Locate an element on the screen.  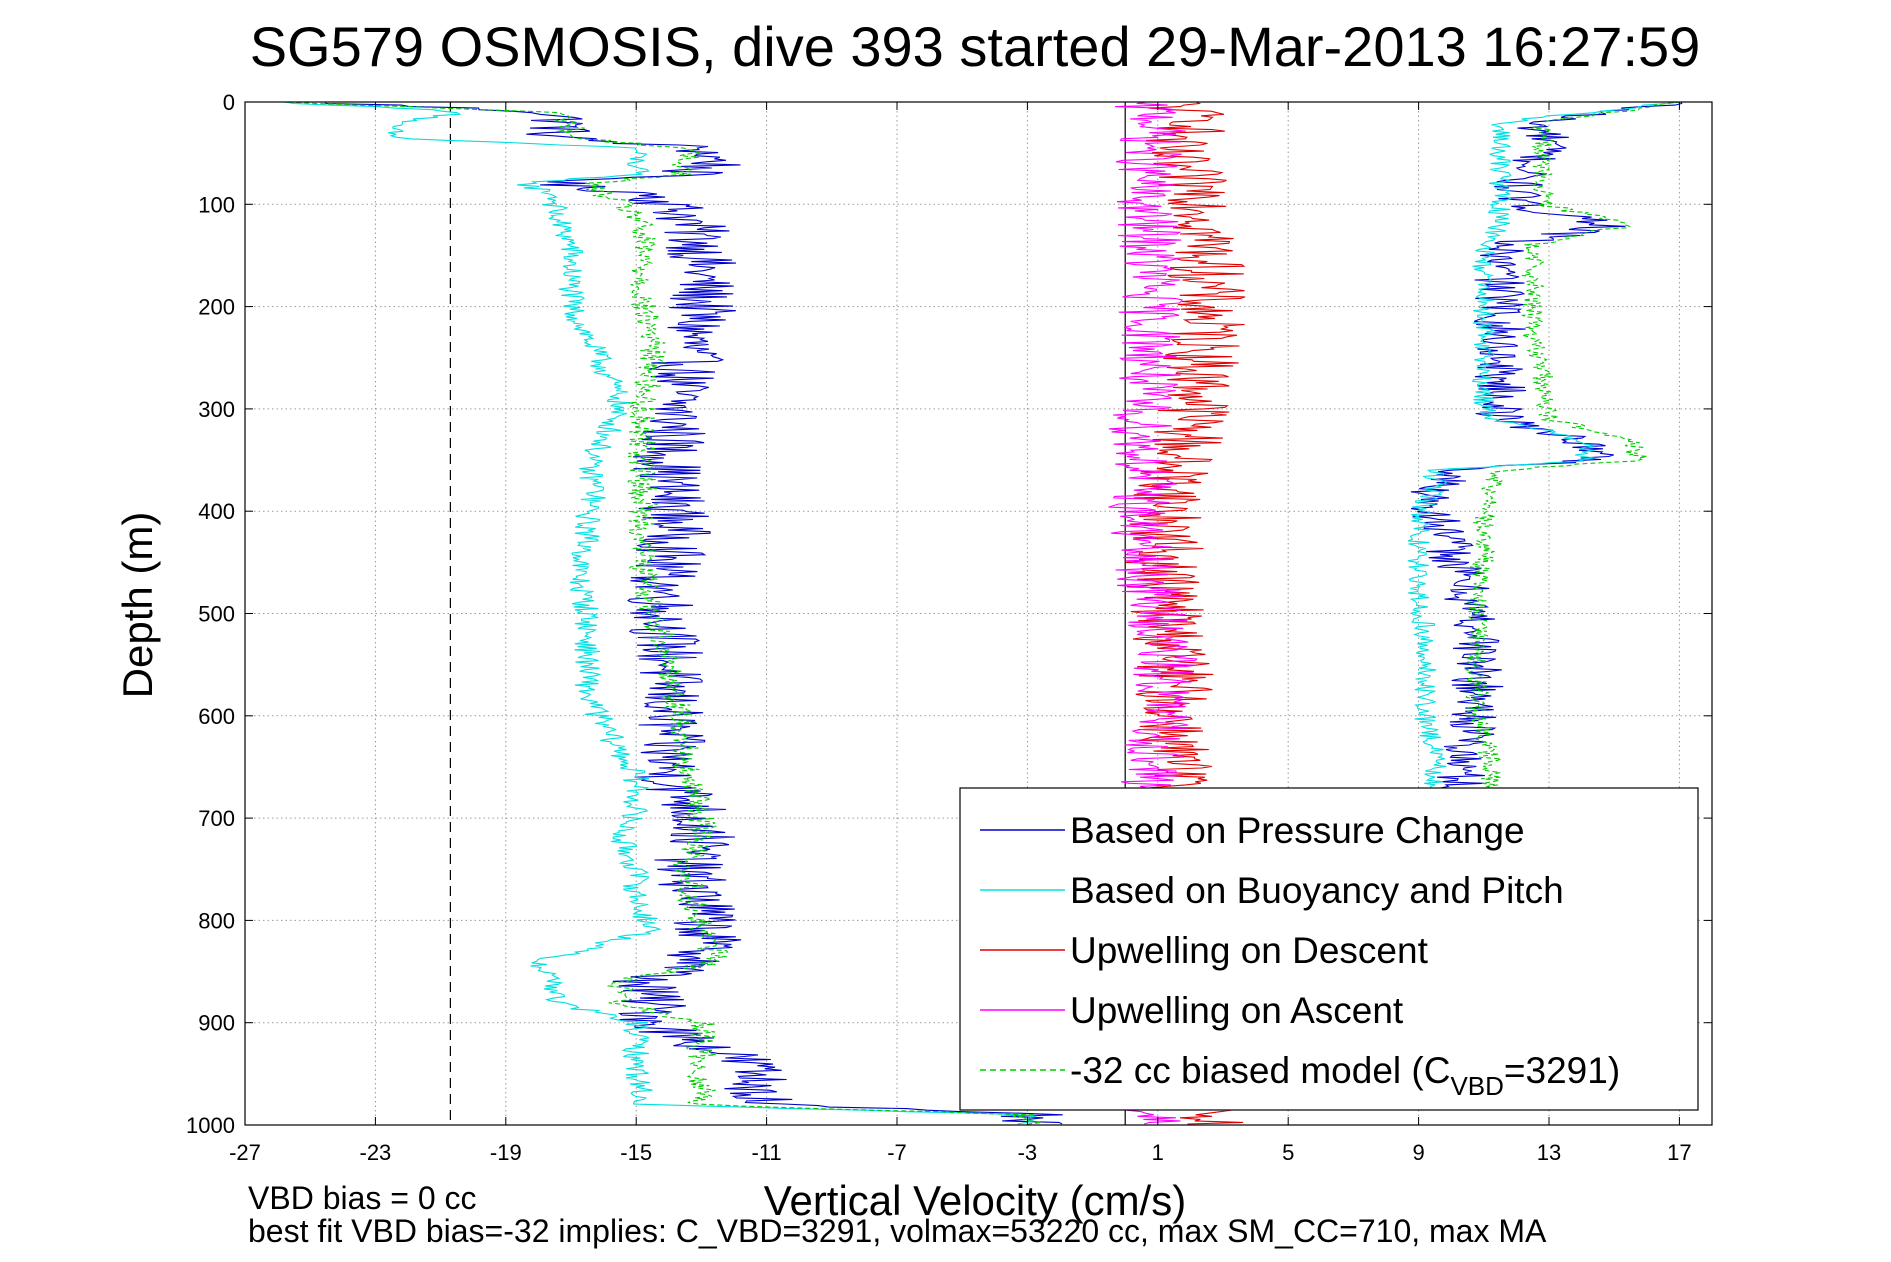
y-axis-title: Depth (m) is located at coordinates (137, 605).